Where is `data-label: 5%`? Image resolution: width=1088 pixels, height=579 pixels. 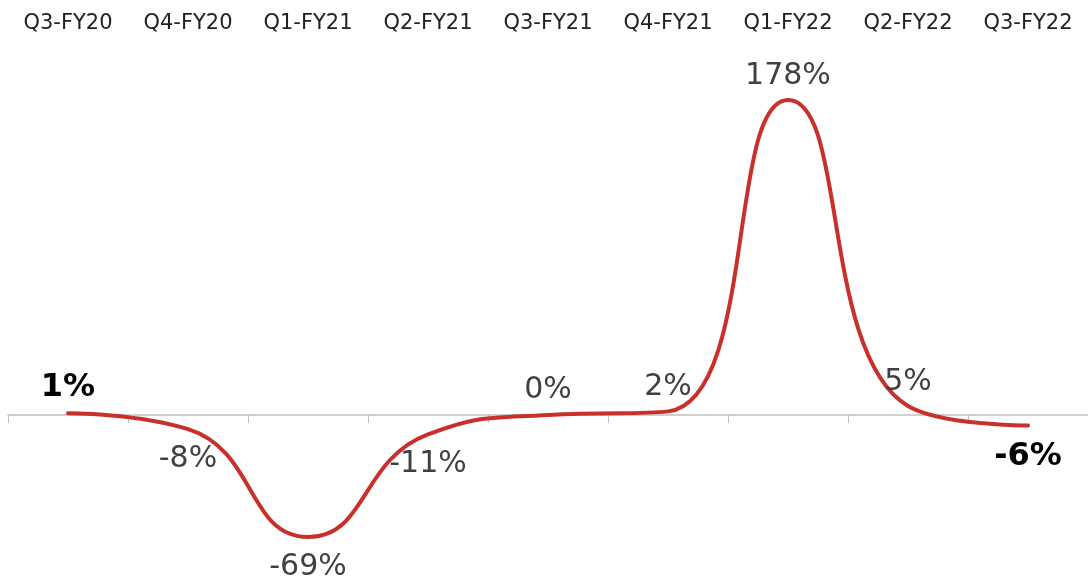
data-label: 5% is located at coordinates (908, 379).